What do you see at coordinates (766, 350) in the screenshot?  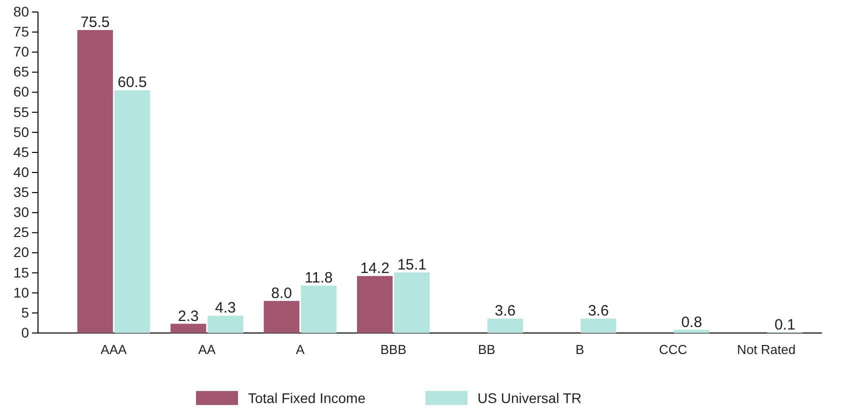 I see `x-tick-label: Not Rated` at bounding box center [766, 350].